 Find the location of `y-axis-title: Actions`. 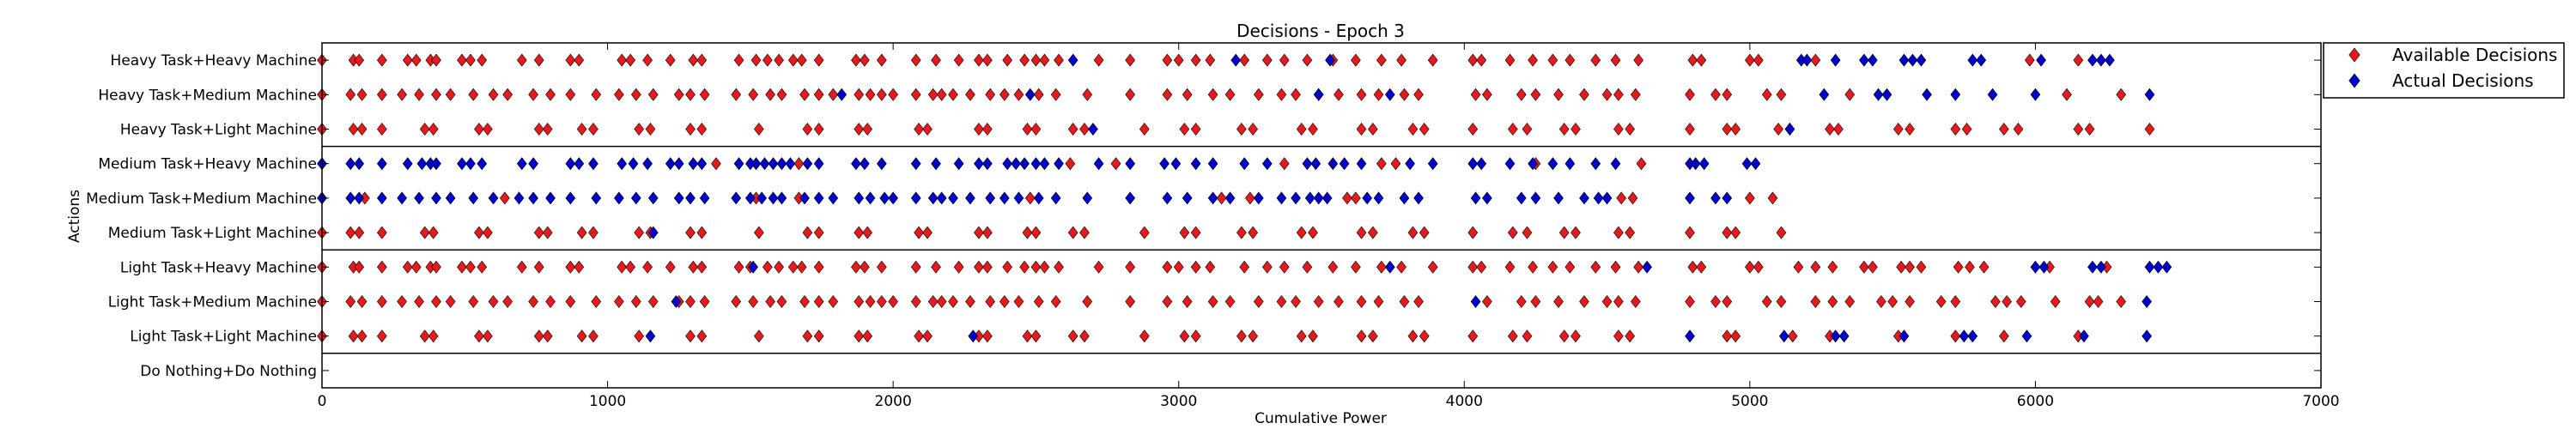

y-axis-title: Actions is located at coordinates (74, 216).